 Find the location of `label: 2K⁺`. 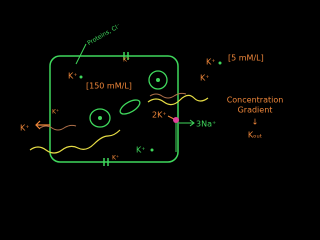

label: 2K⁺ is located at coordinates (159, 115).